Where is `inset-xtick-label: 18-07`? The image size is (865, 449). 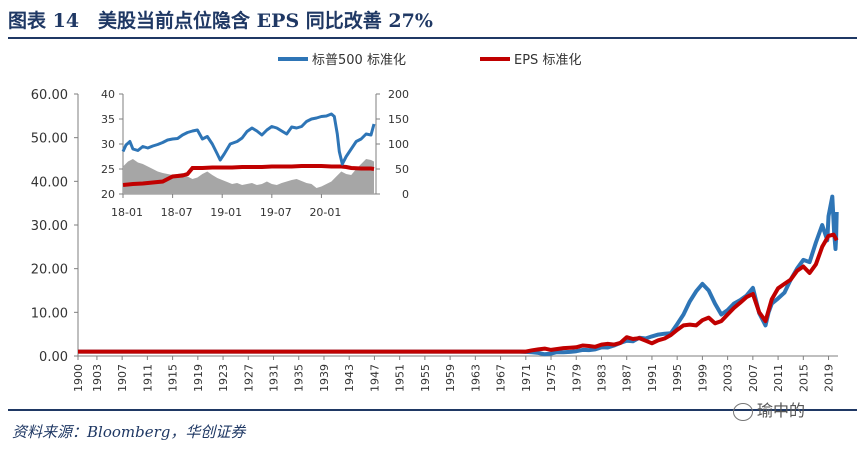
inset-xtick-label: 18-07 is located at coordinates (177, 212).